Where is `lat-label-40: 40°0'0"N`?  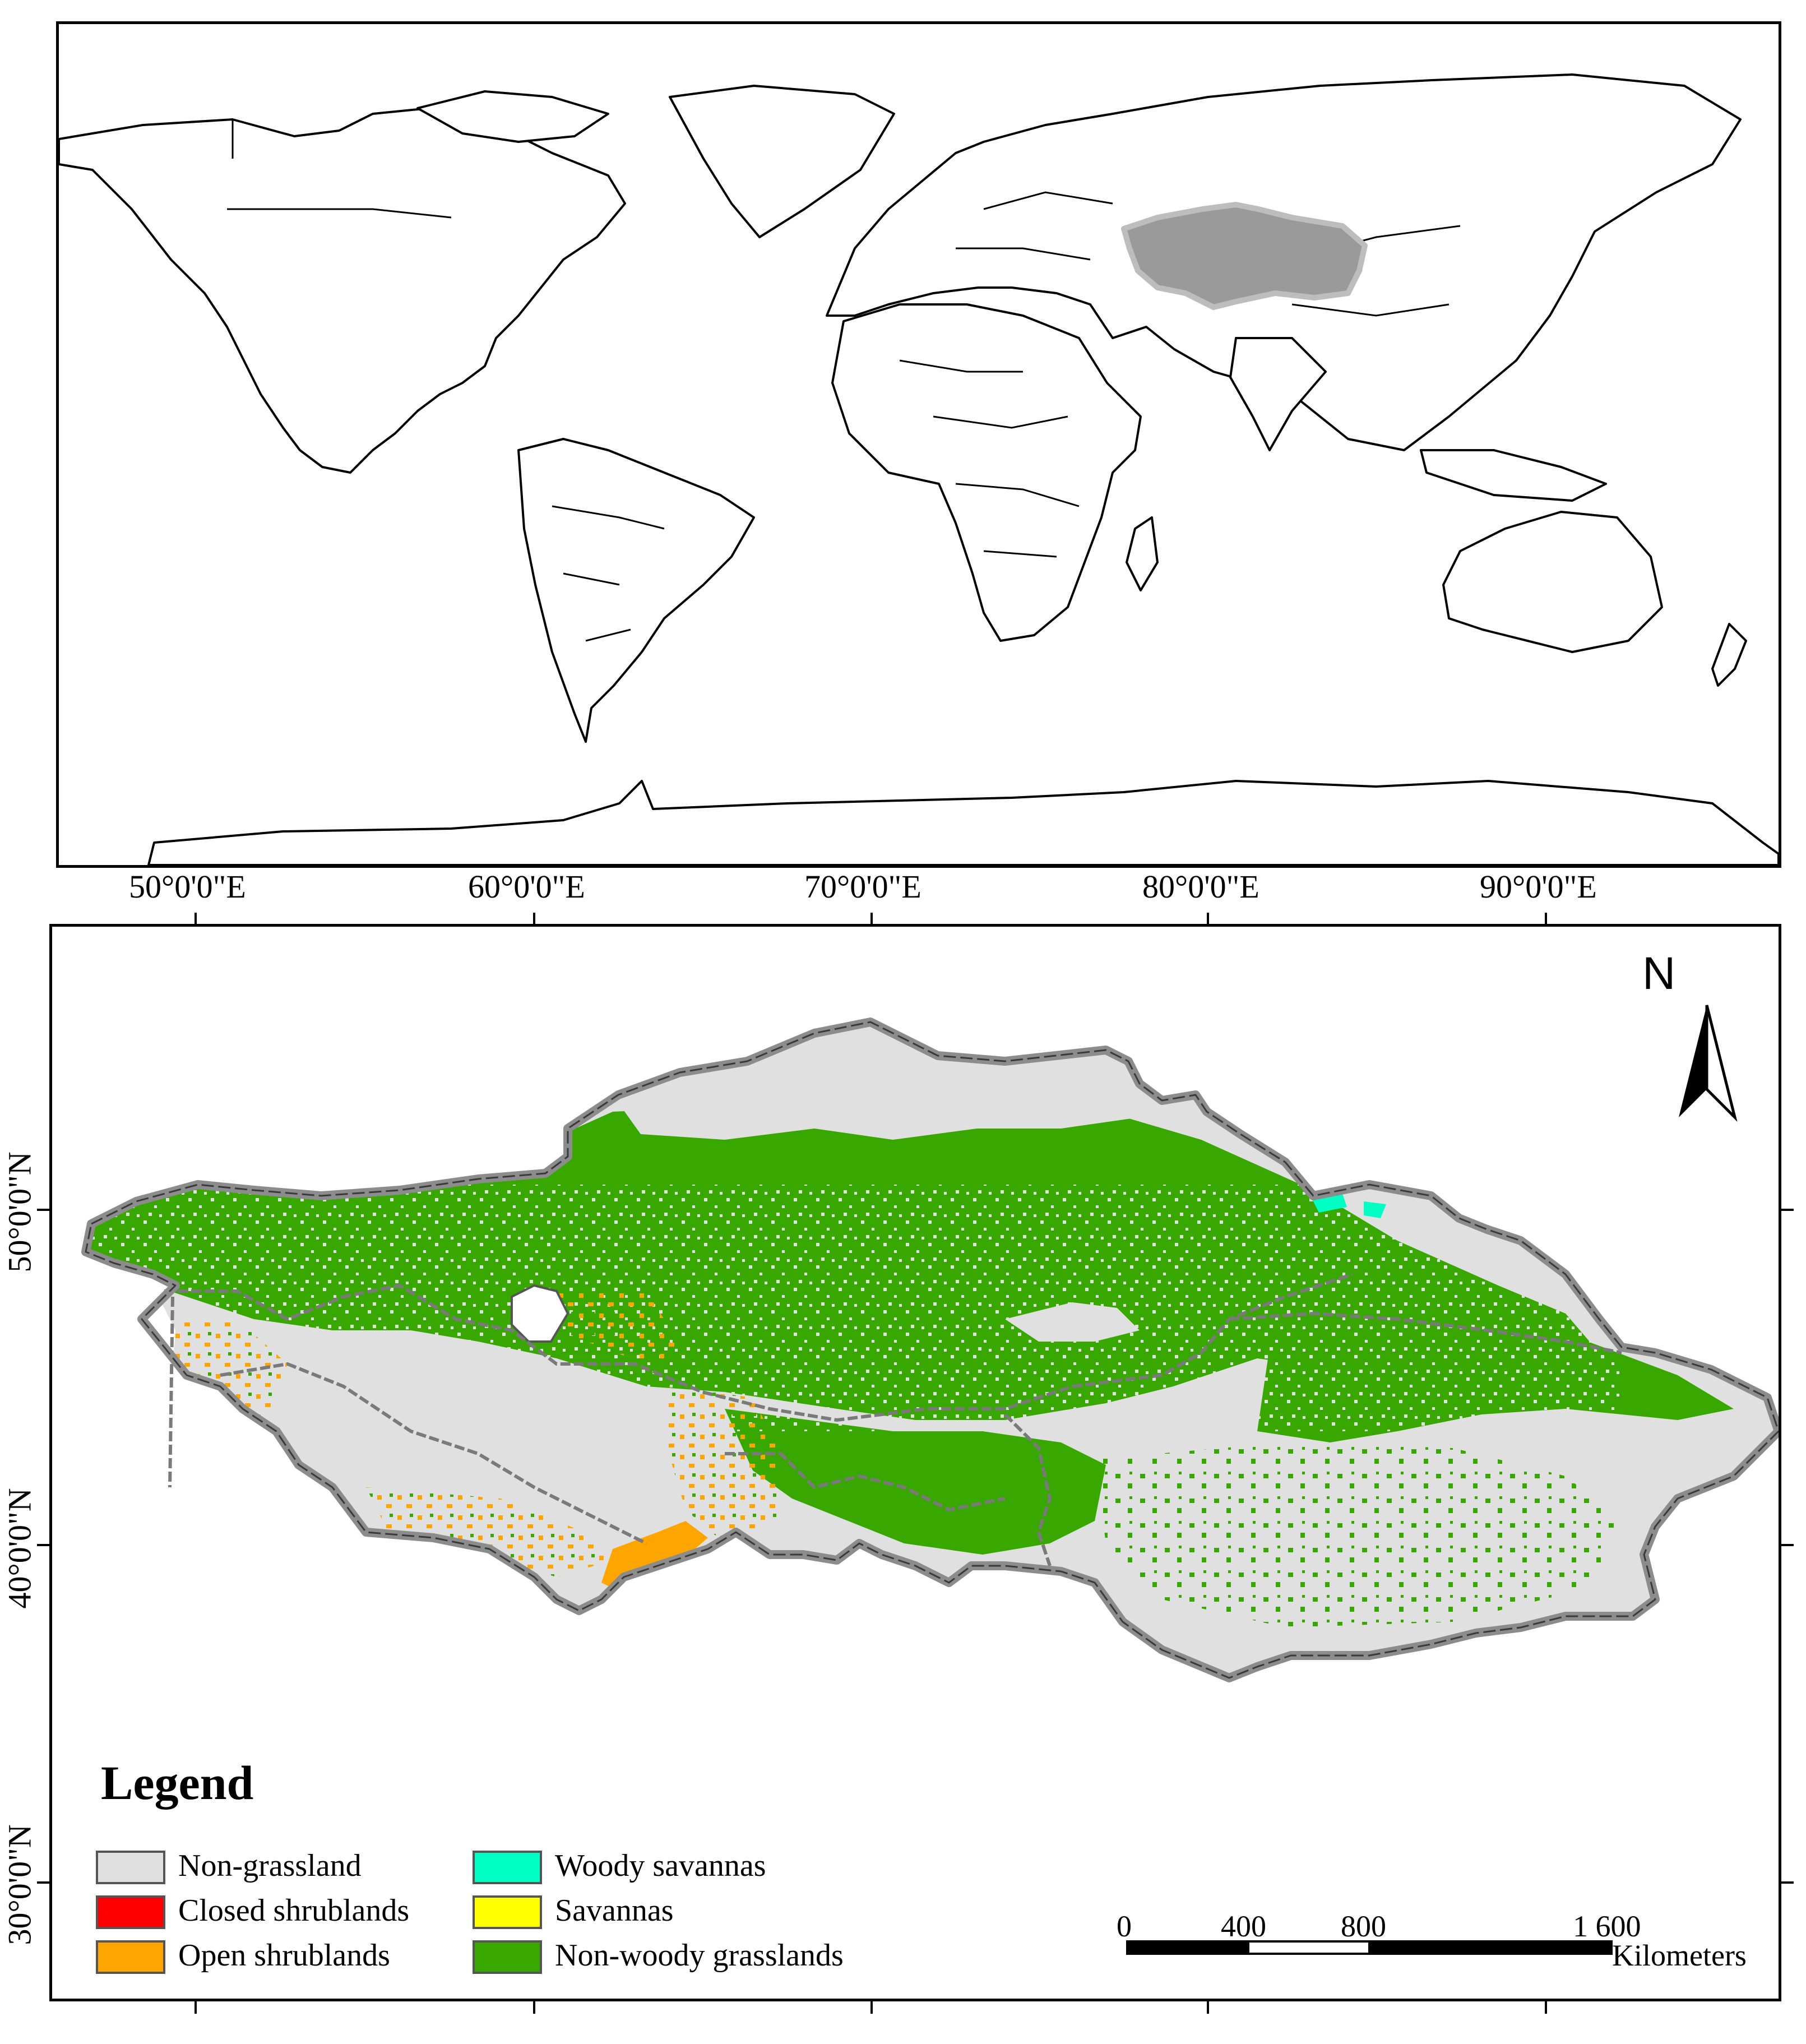
lat-label-40: 40°0'0"N is located at coordinates (19, 1548).